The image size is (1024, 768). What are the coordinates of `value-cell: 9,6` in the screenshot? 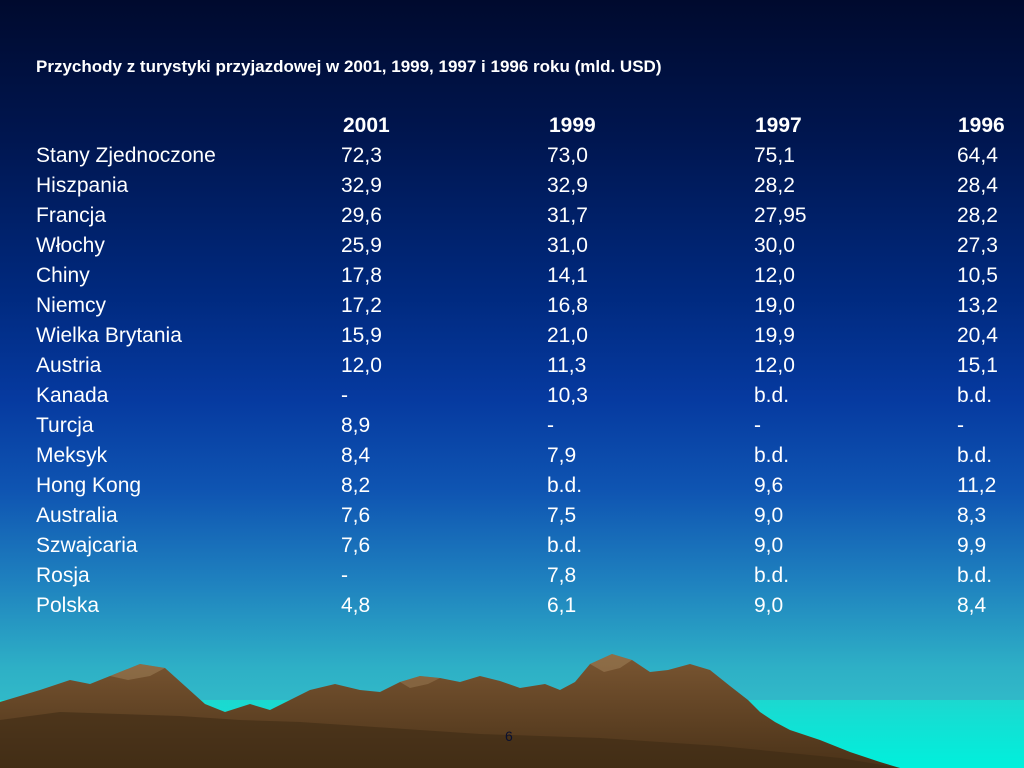 It's located at (769, 485).